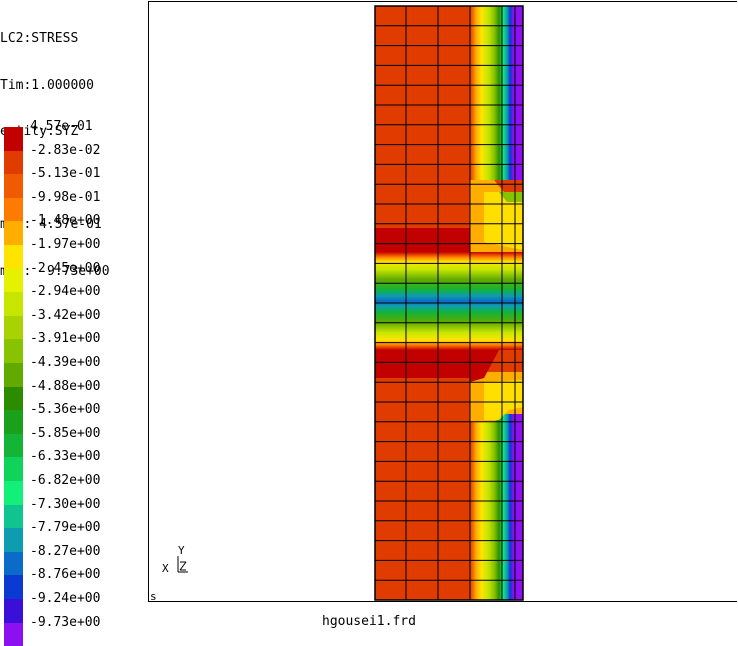  I want to click on axis-triad-icon: X Y, so click(175, 559).